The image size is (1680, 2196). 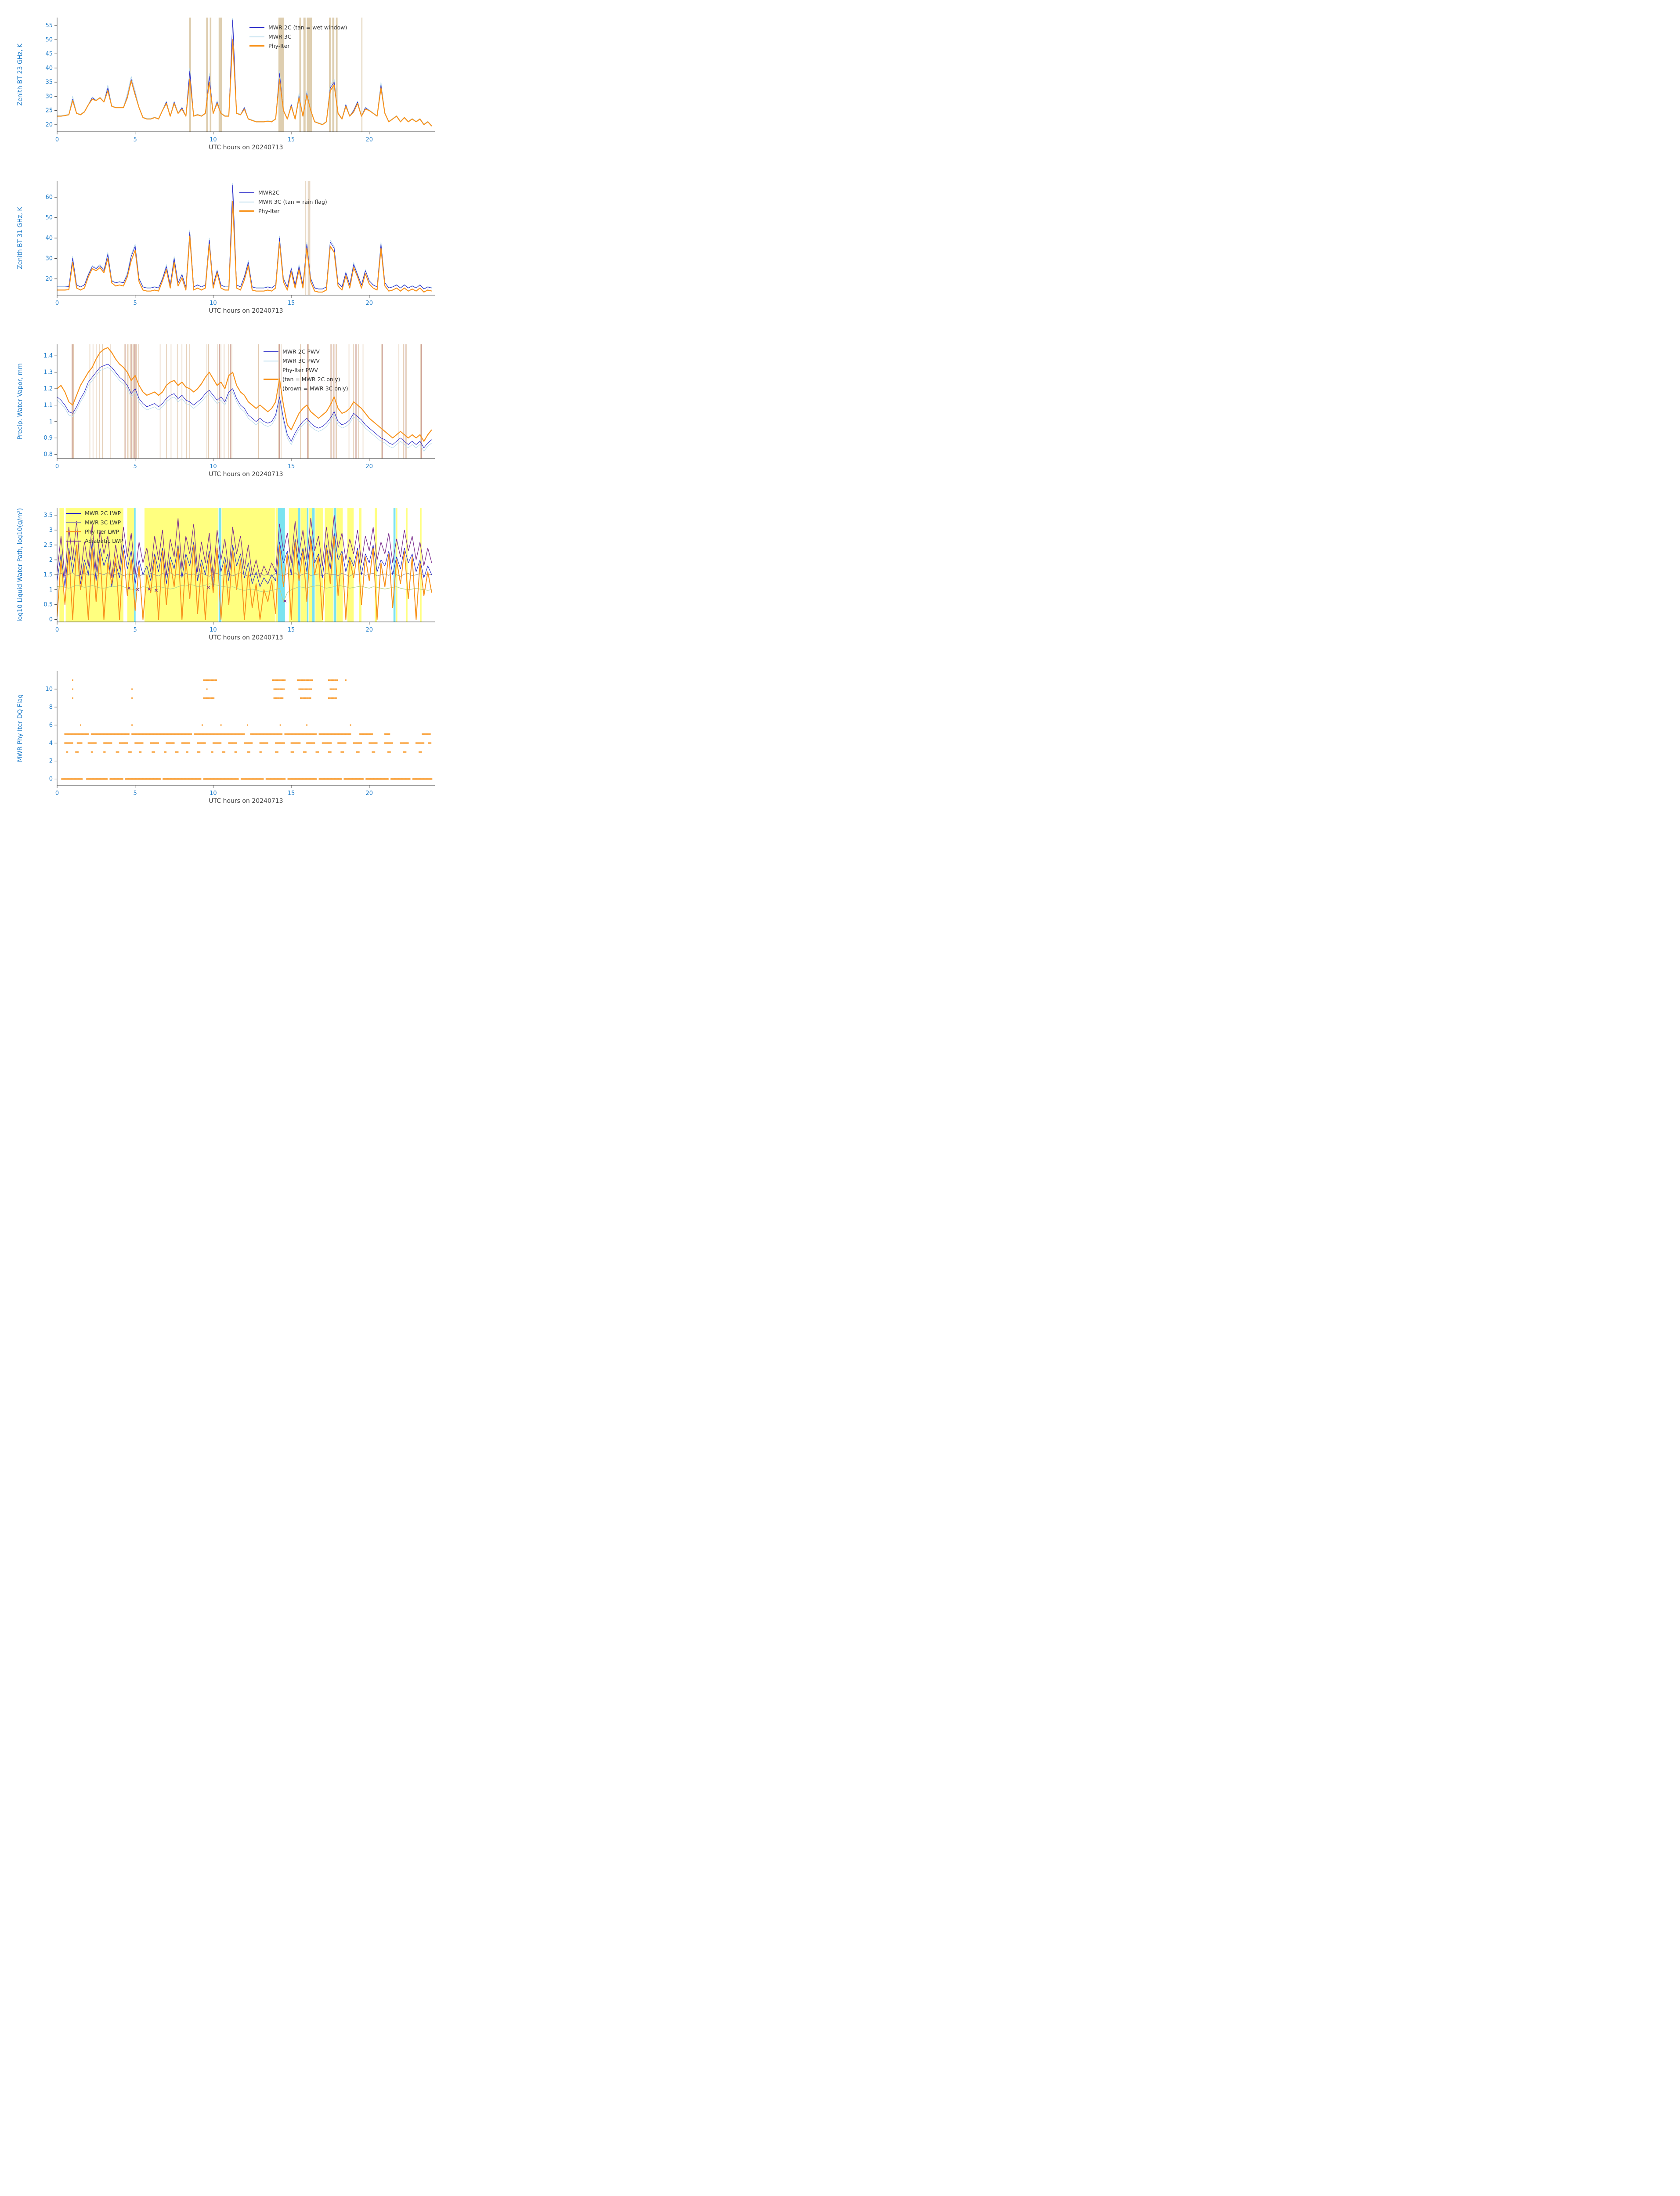 What do you see at coordinates (209, 83) in the screenshot?
I see `tick-labels: 20 25 30 35 40 45 50 55 0 5 10 15 20` at bounding box center [209, 83].